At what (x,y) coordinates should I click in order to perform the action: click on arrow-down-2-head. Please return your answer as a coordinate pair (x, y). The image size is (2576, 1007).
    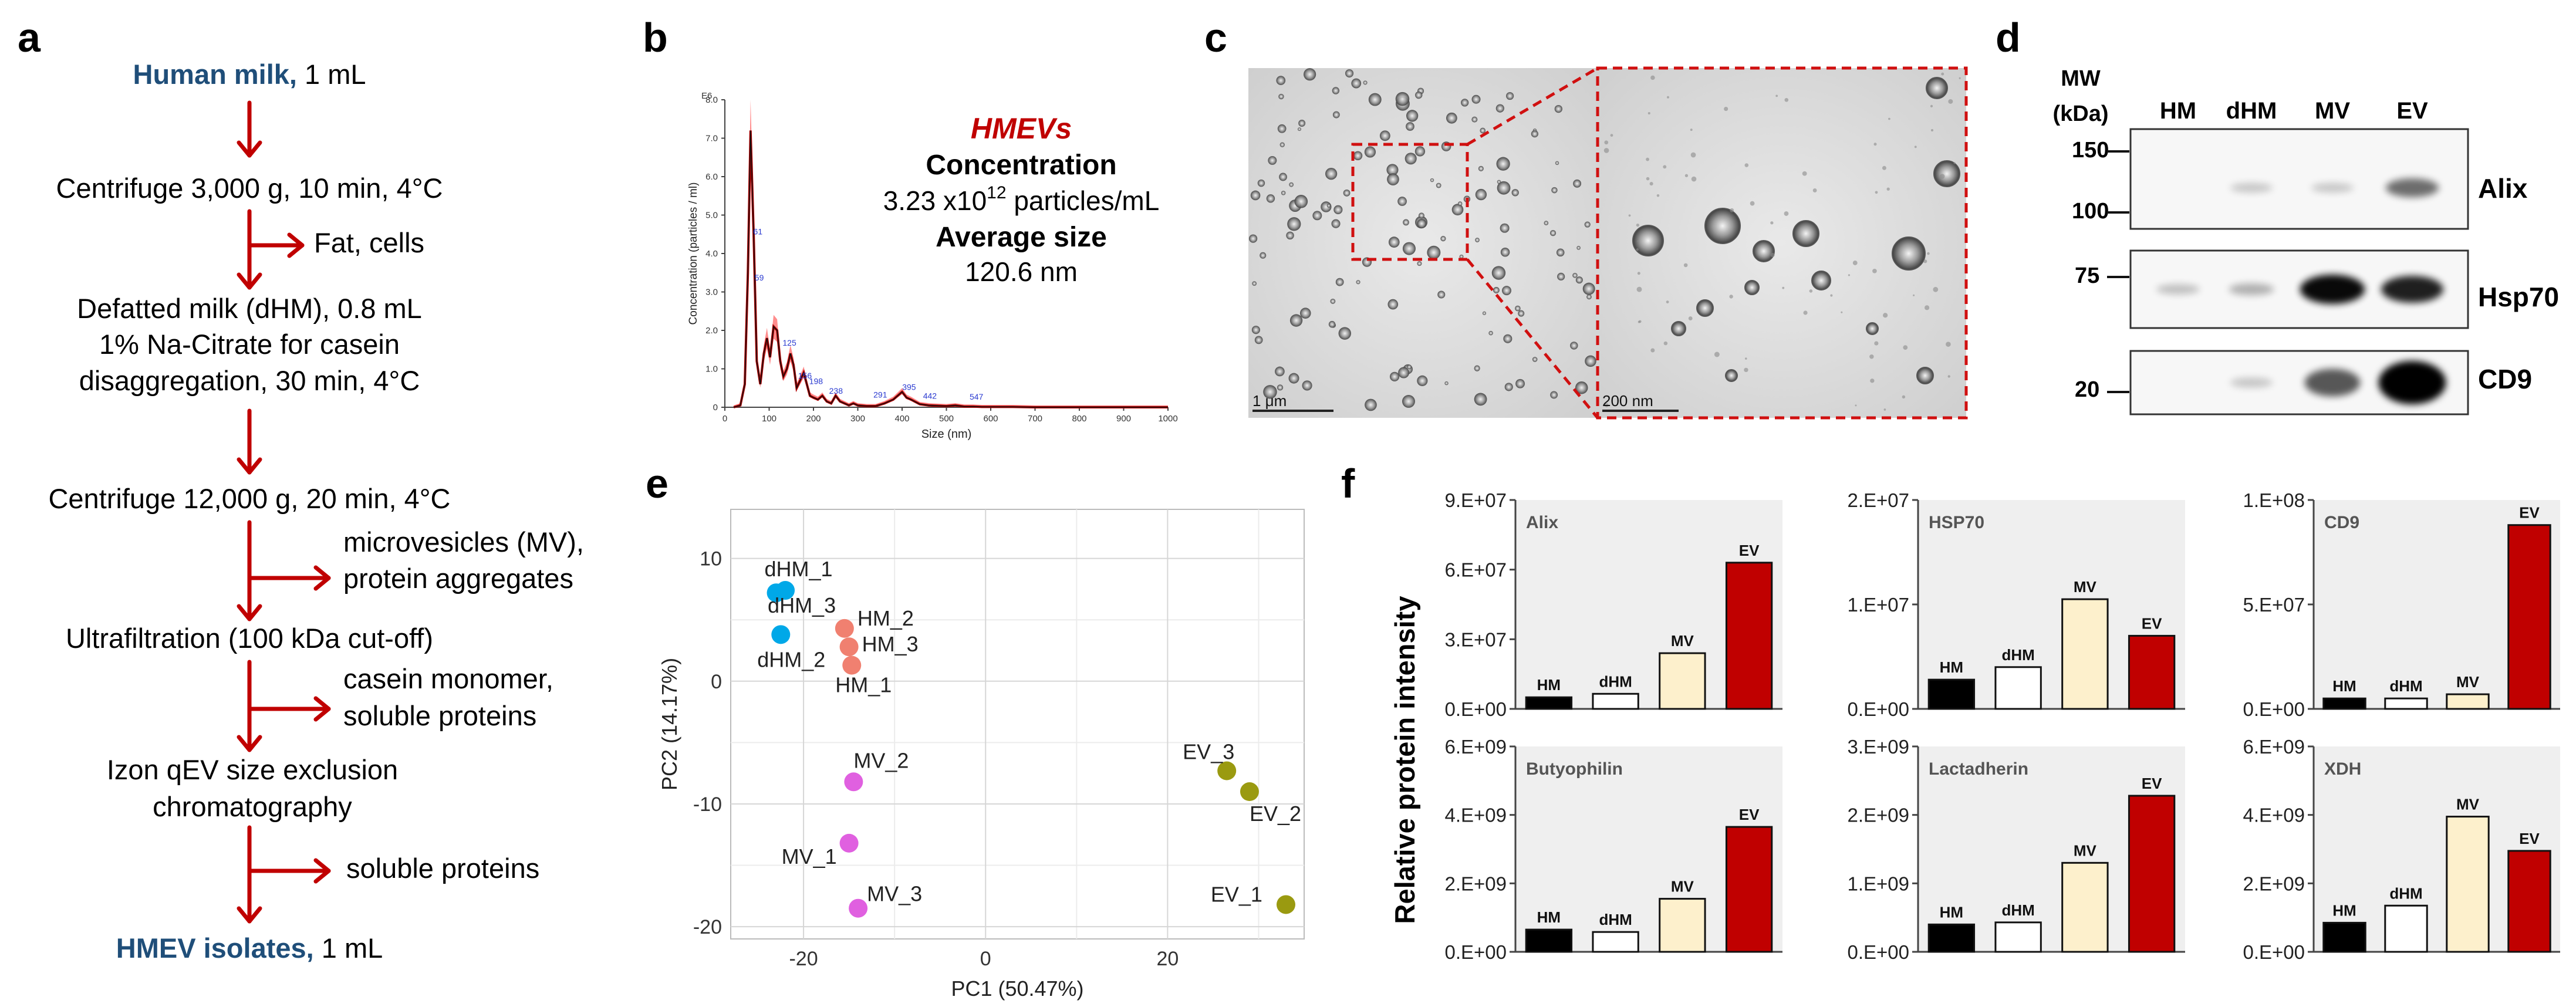
    Looking at the image, I should click on (249, 281).